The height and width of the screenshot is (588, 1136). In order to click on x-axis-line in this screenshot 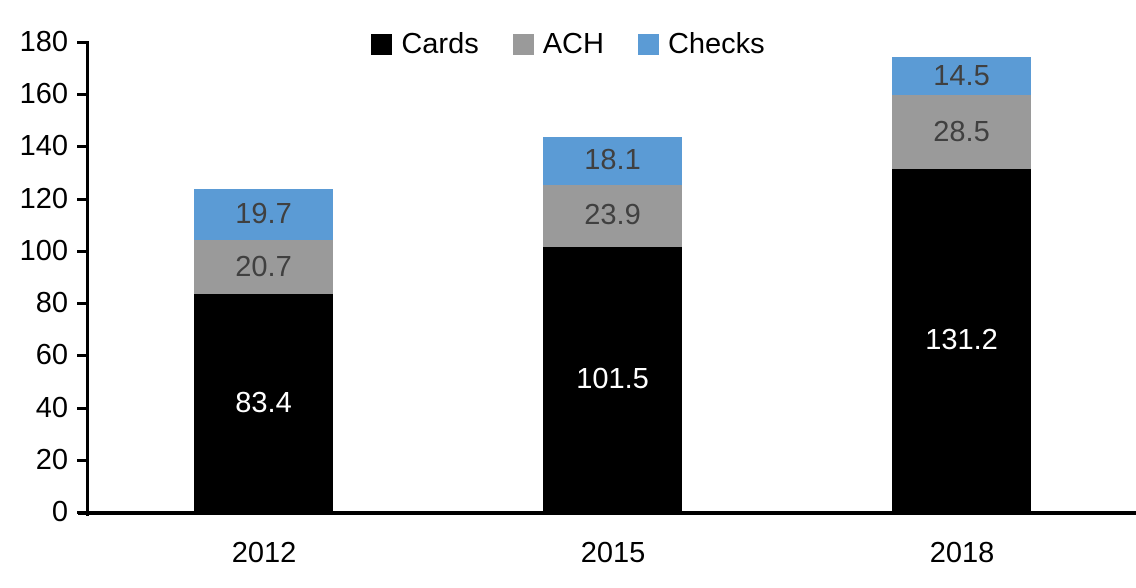, I will do `click(607, 513)`.